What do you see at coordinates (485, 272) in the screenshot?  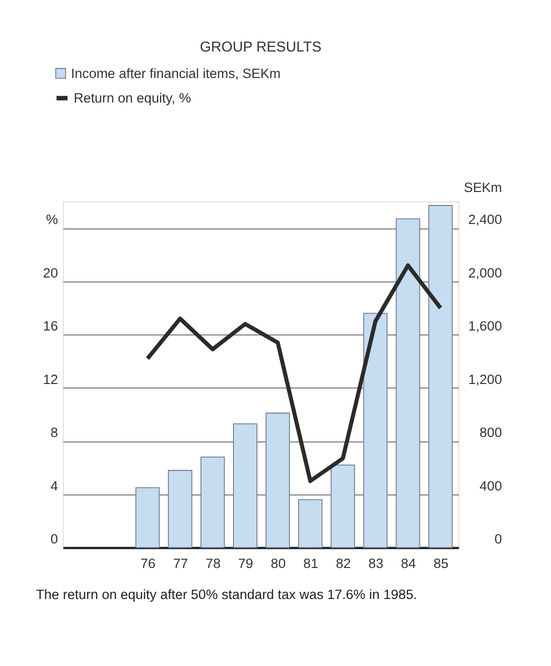 I see `y2-tick-label: 2,000` at bounding box center [485, 272].